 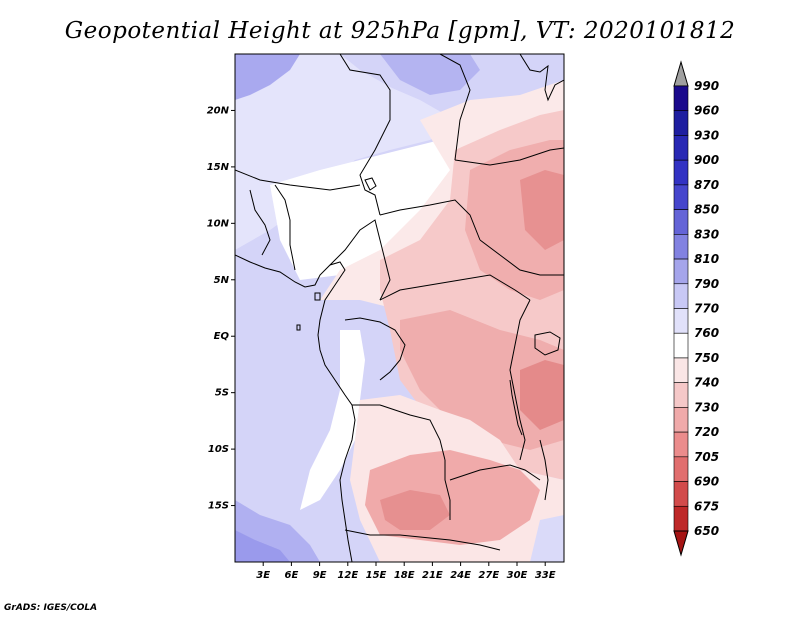 I want to click on colorbar-label: 990, so click(x=706, y=86).